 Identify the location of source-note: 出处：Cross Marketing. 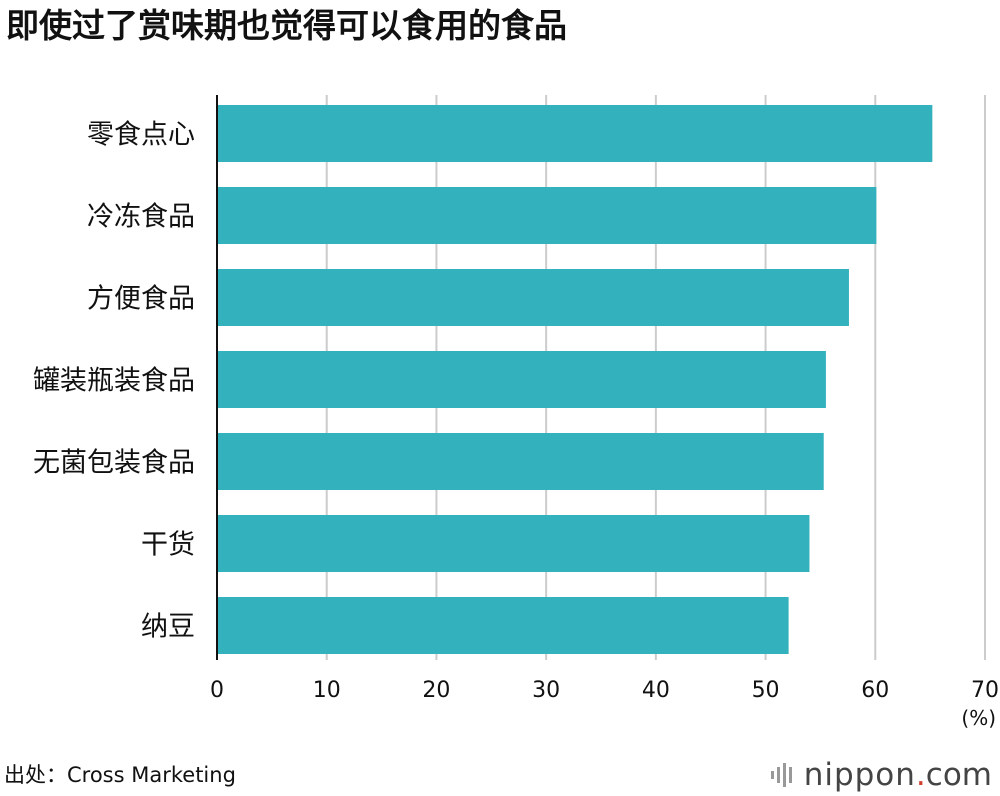
(120, 775).